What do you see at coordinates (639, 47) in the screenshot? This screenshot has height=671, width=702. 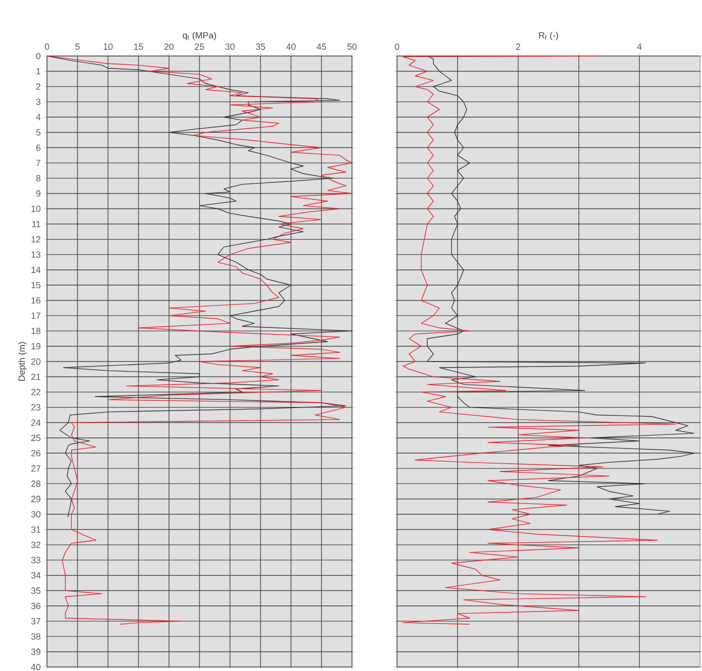 I see `x-tick-label: 4` at bounding box center [639, 47].